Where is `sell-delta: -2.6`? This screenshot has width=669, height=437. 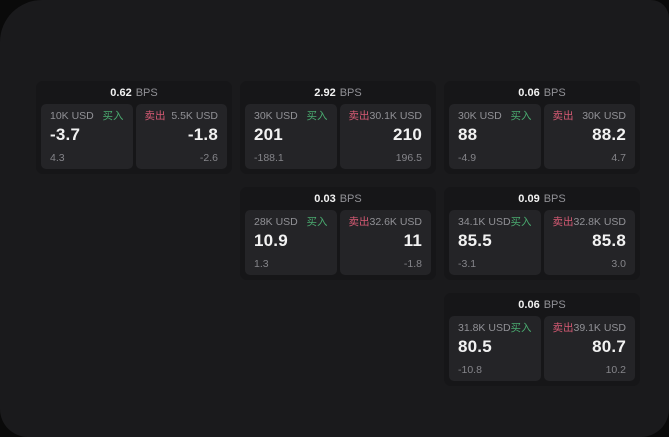
sell-delta: -2.6 is located at coordinates (208, 157).